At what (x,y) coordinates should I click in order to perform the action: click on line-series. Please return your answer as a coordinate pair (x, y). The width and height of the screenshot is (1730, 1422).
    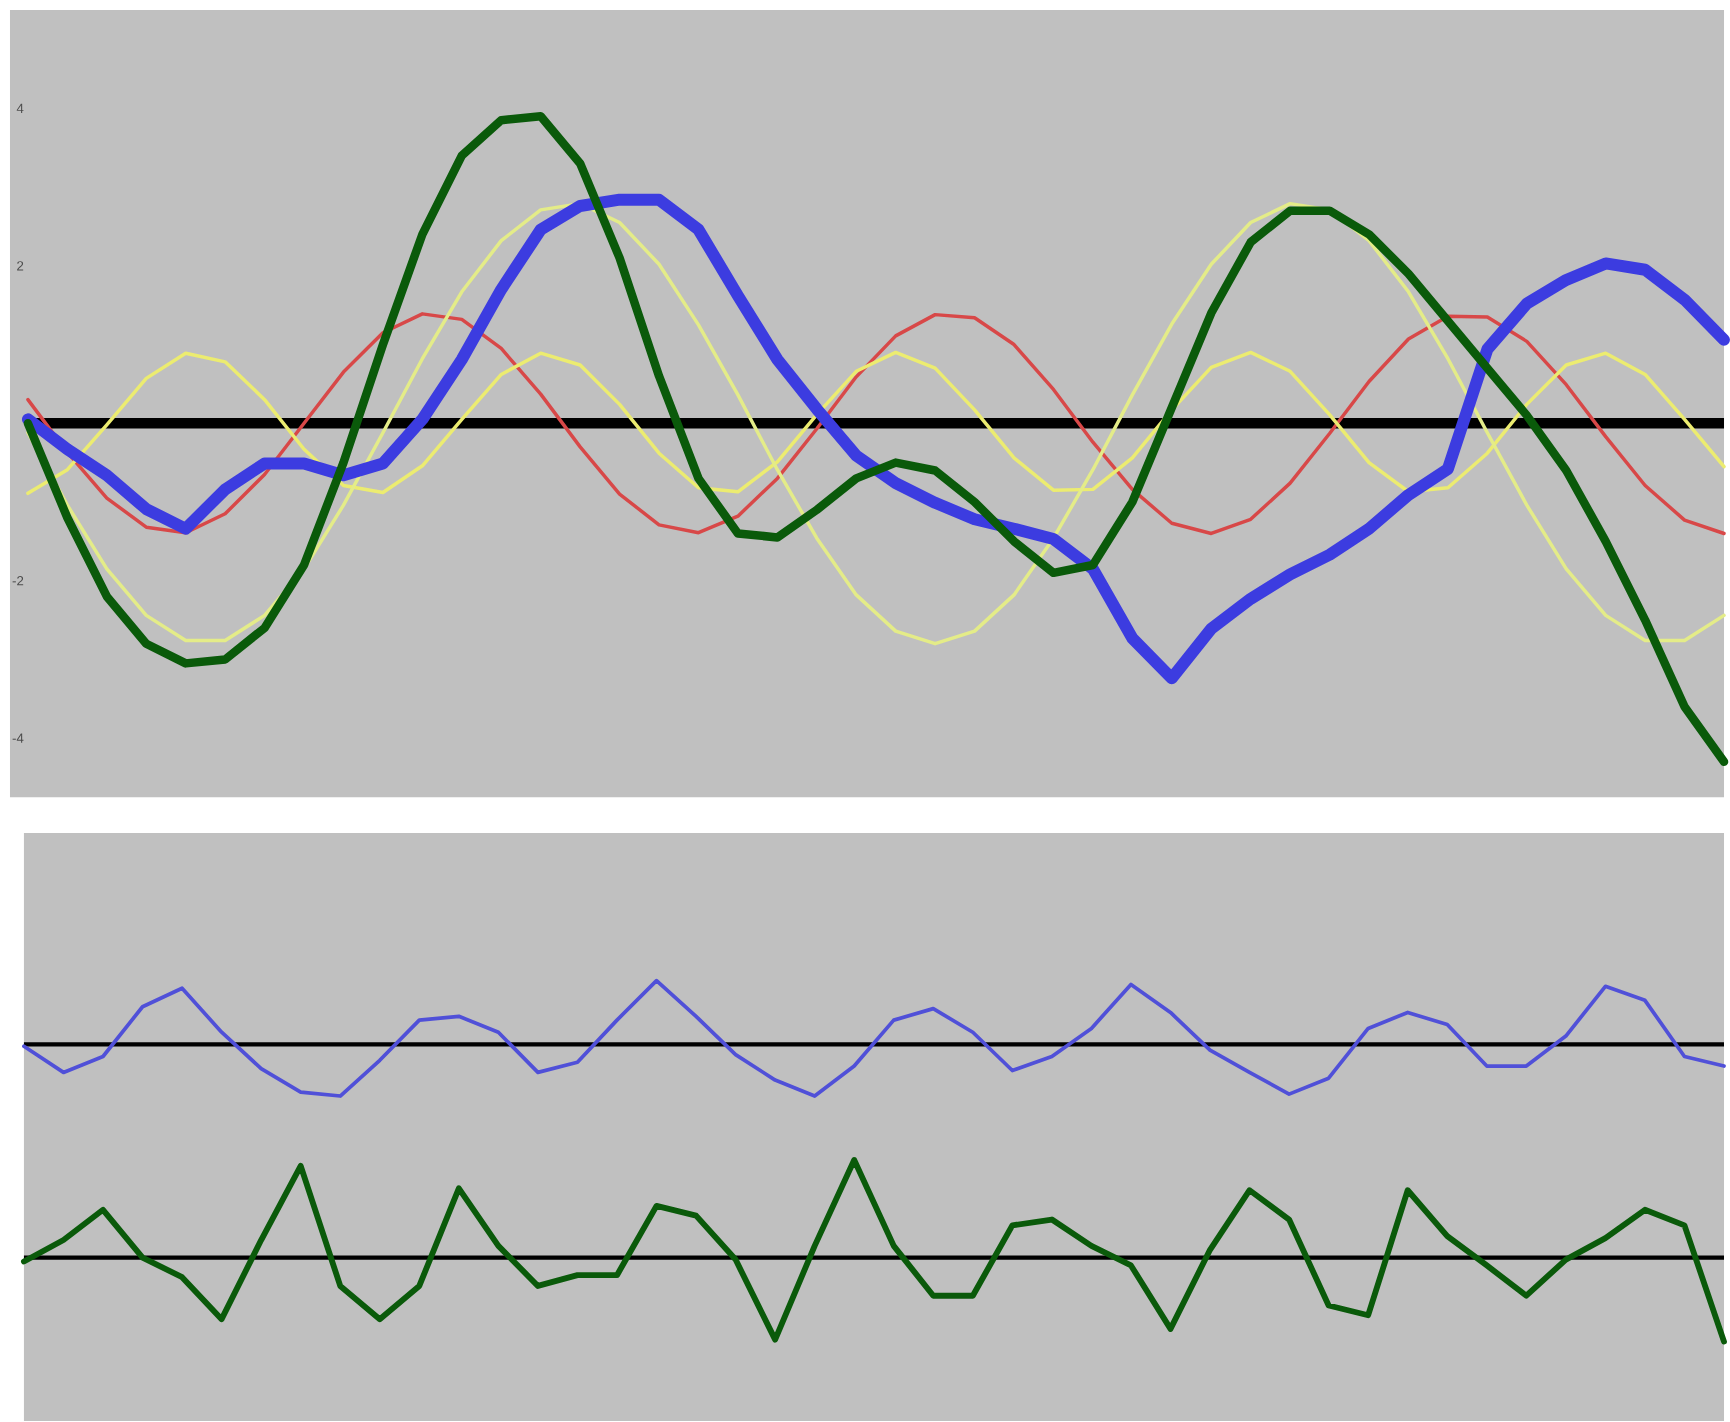
    Looking at the image, I should click on (876, 423).